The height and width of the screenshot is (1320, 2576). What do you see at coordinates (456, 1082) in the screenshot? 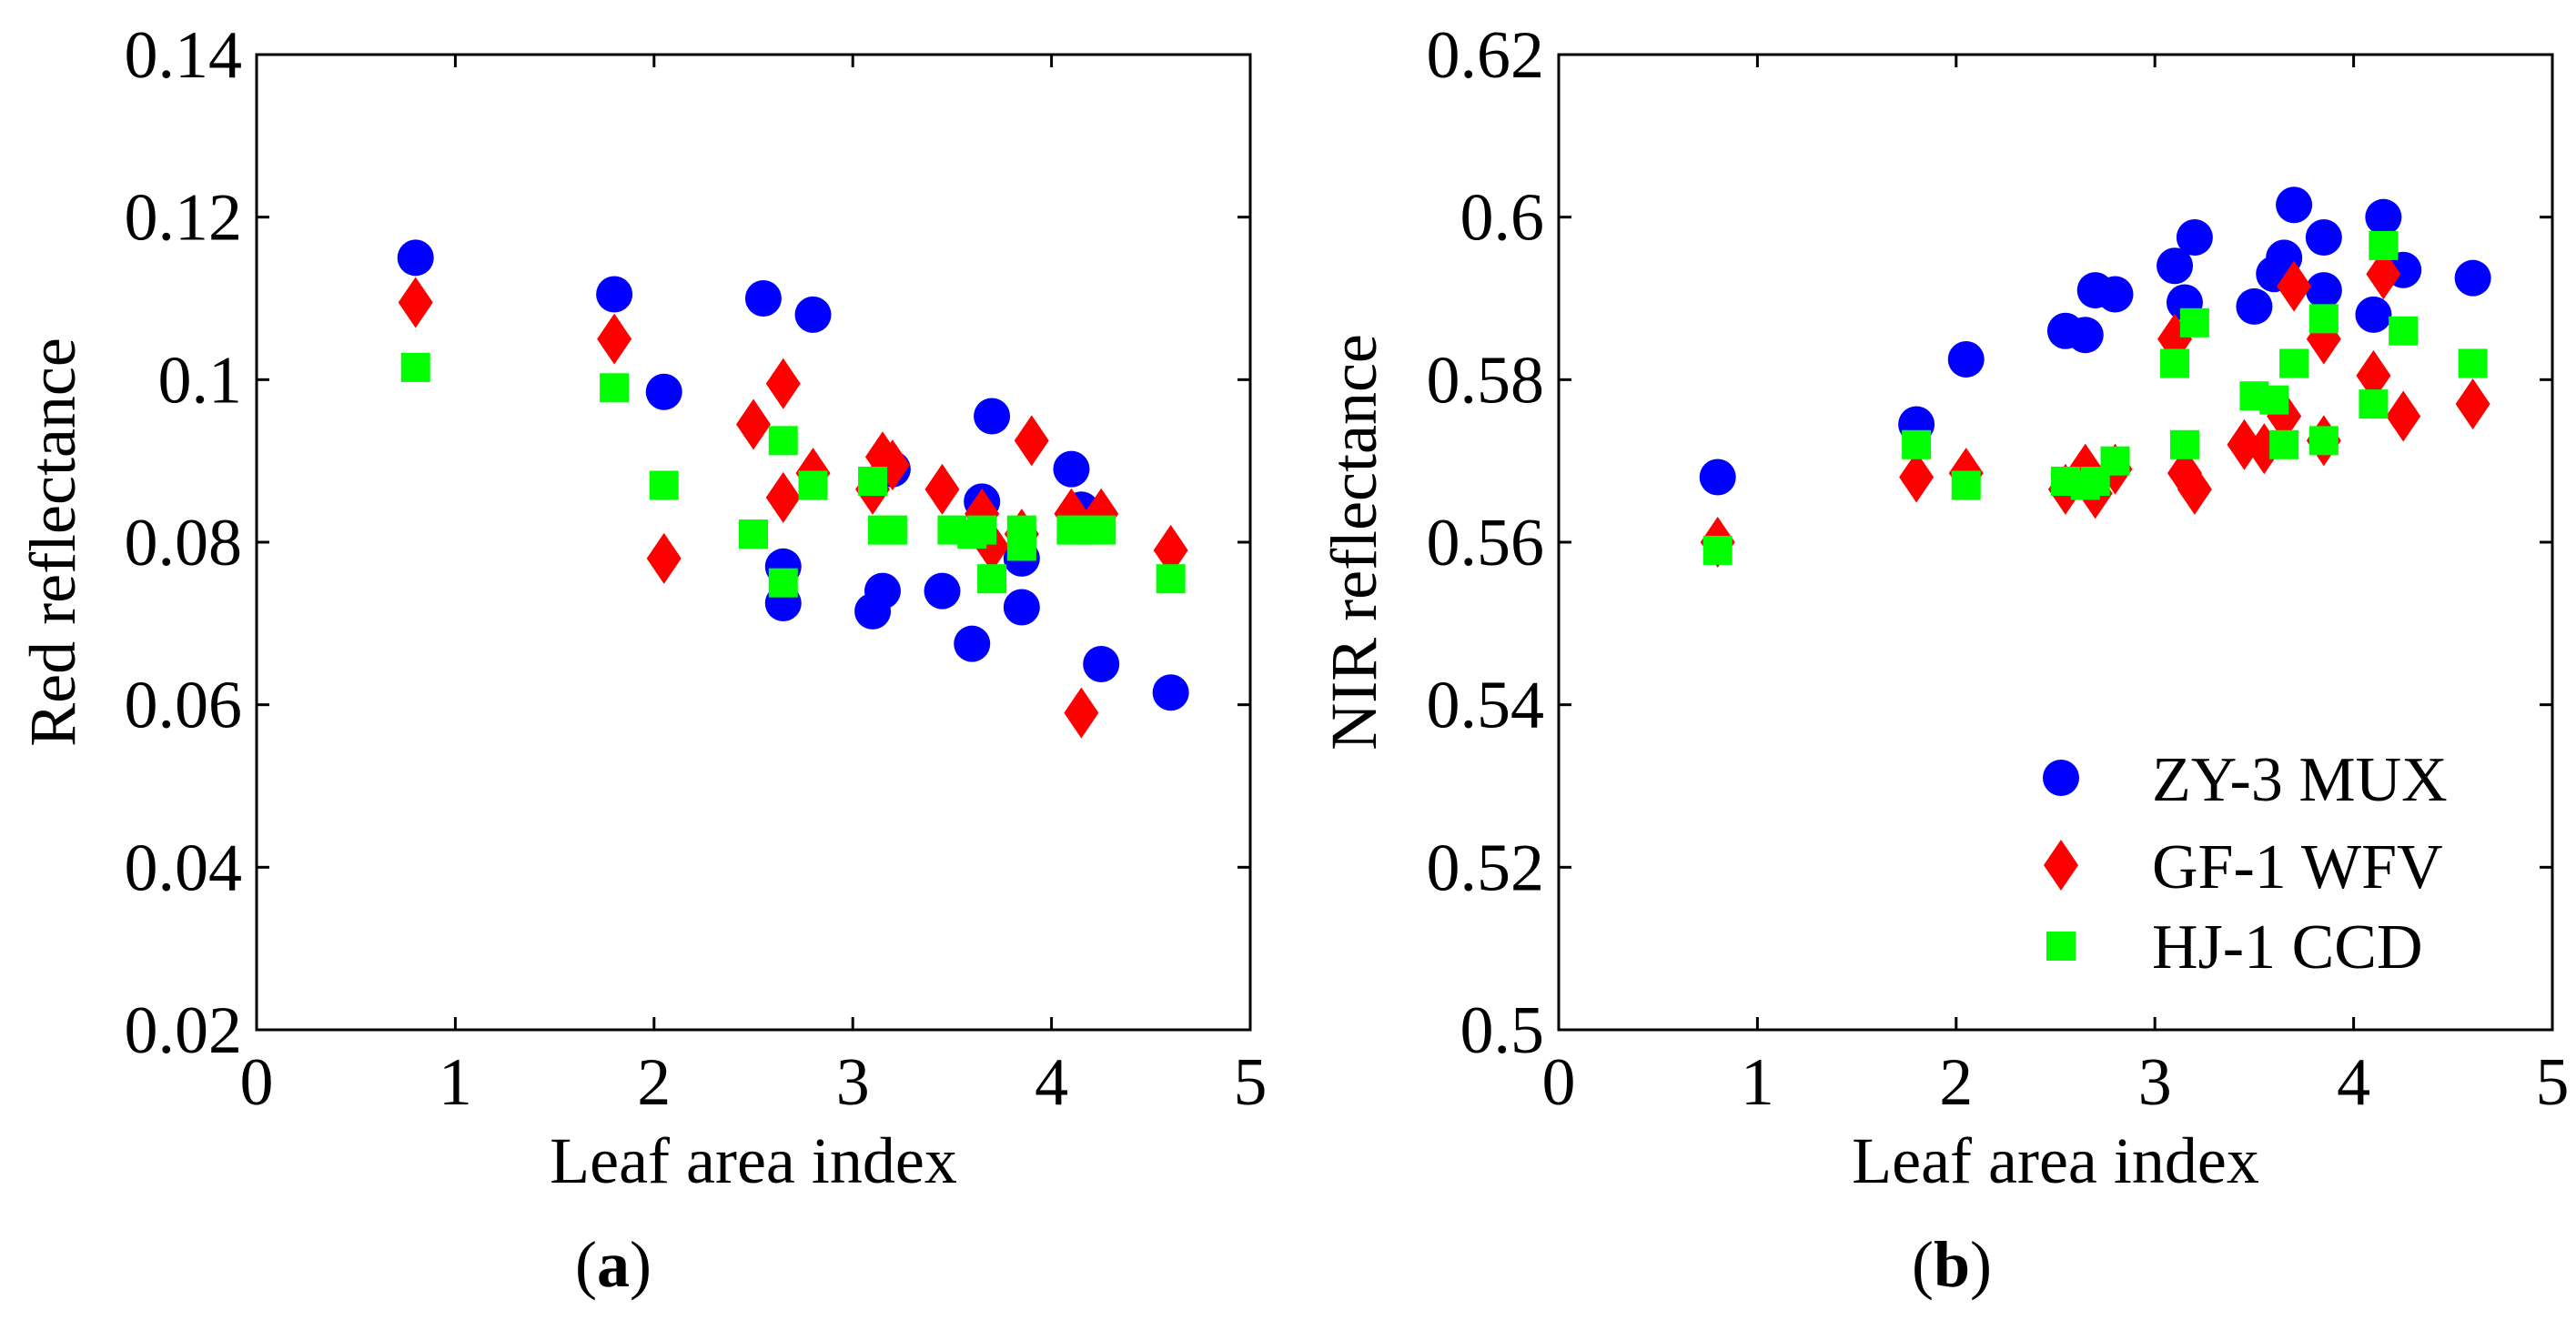
I see `panel-a-x-tick-label: 1` at bounding box center [456, 1082].